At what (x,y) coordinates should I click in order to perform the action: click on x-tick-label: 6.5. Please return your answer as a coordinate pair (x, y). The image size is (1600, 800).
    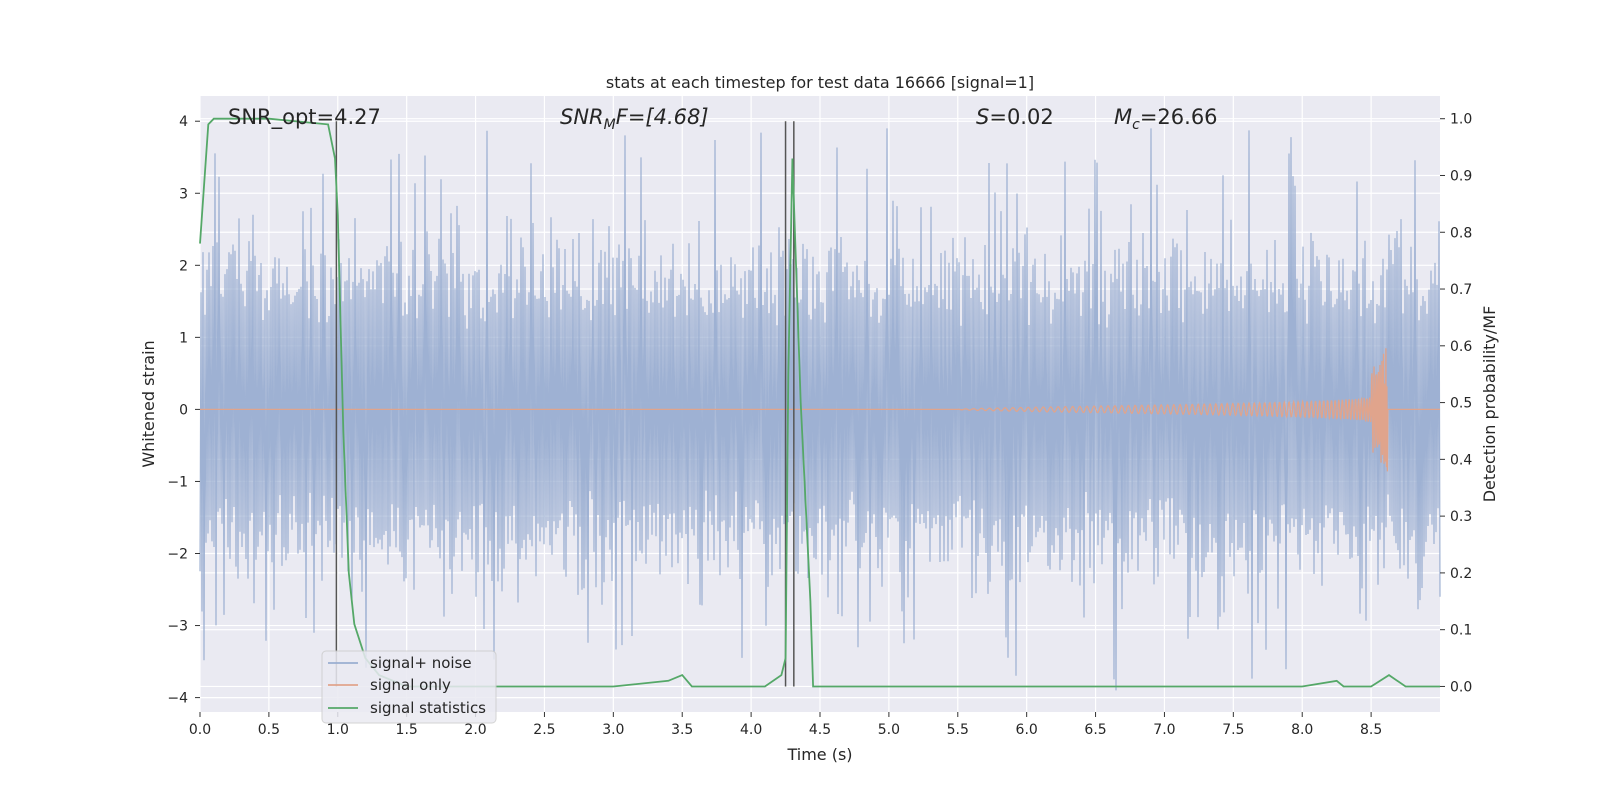
    Looking at the image, I should click on (1095, 730).